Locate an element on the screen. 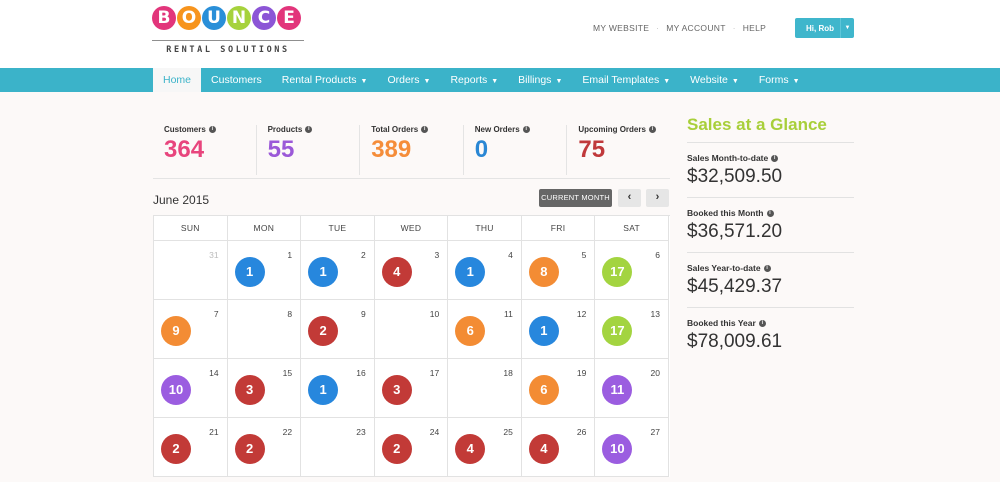 The image size is (1000, 482). calendar-day-cell: 21 2 is located at coordinates (191, 447).